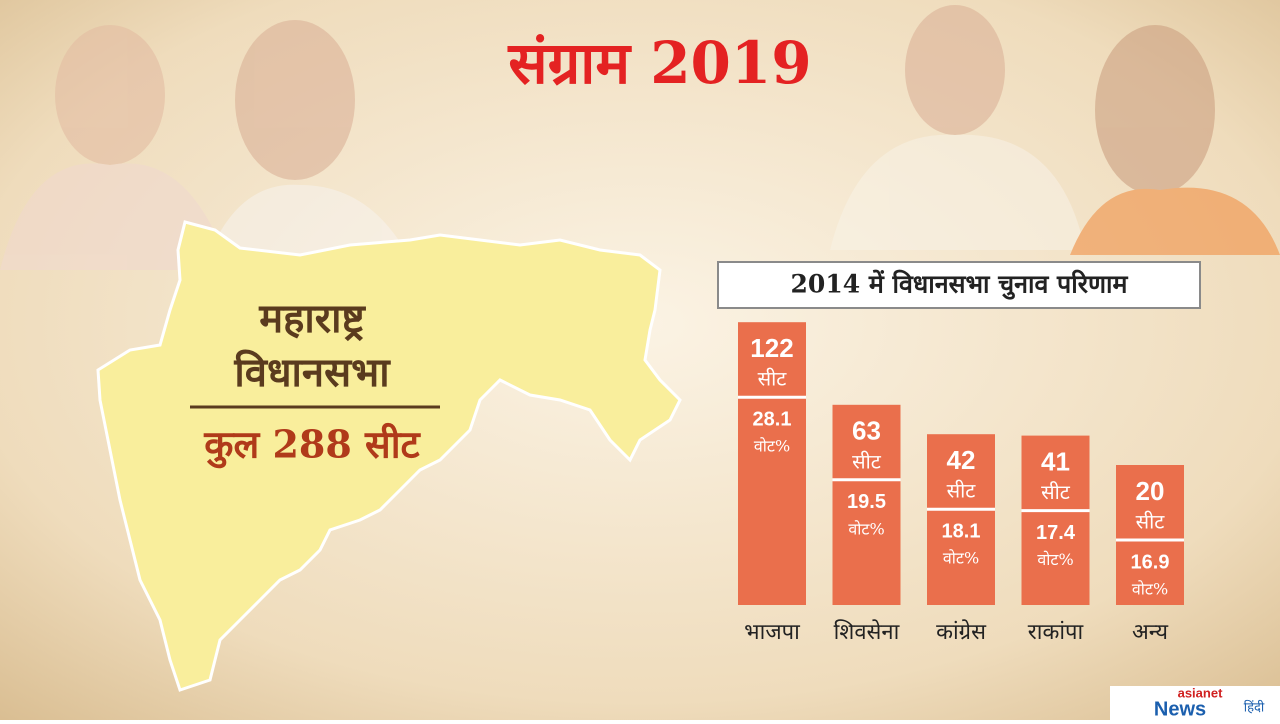  I want to click on vote-value: 19.5, so click(866, 502).